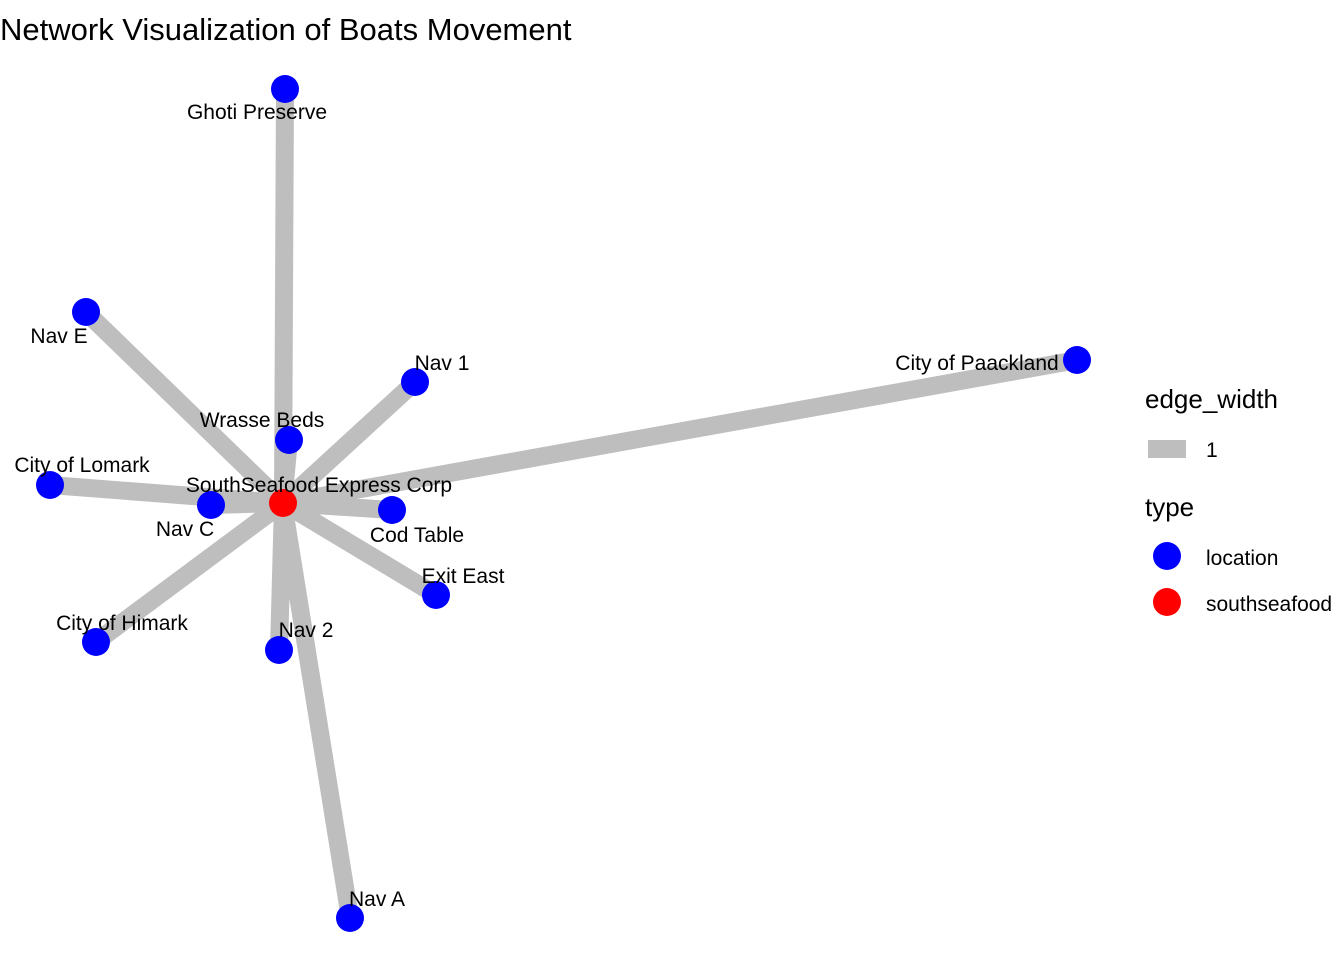 The width and height of the screenshot is (1344, 960). Describe the element at coordinates (442, 363) in the screenshot. I see `node-label-nav1: Nav 1` at that location.